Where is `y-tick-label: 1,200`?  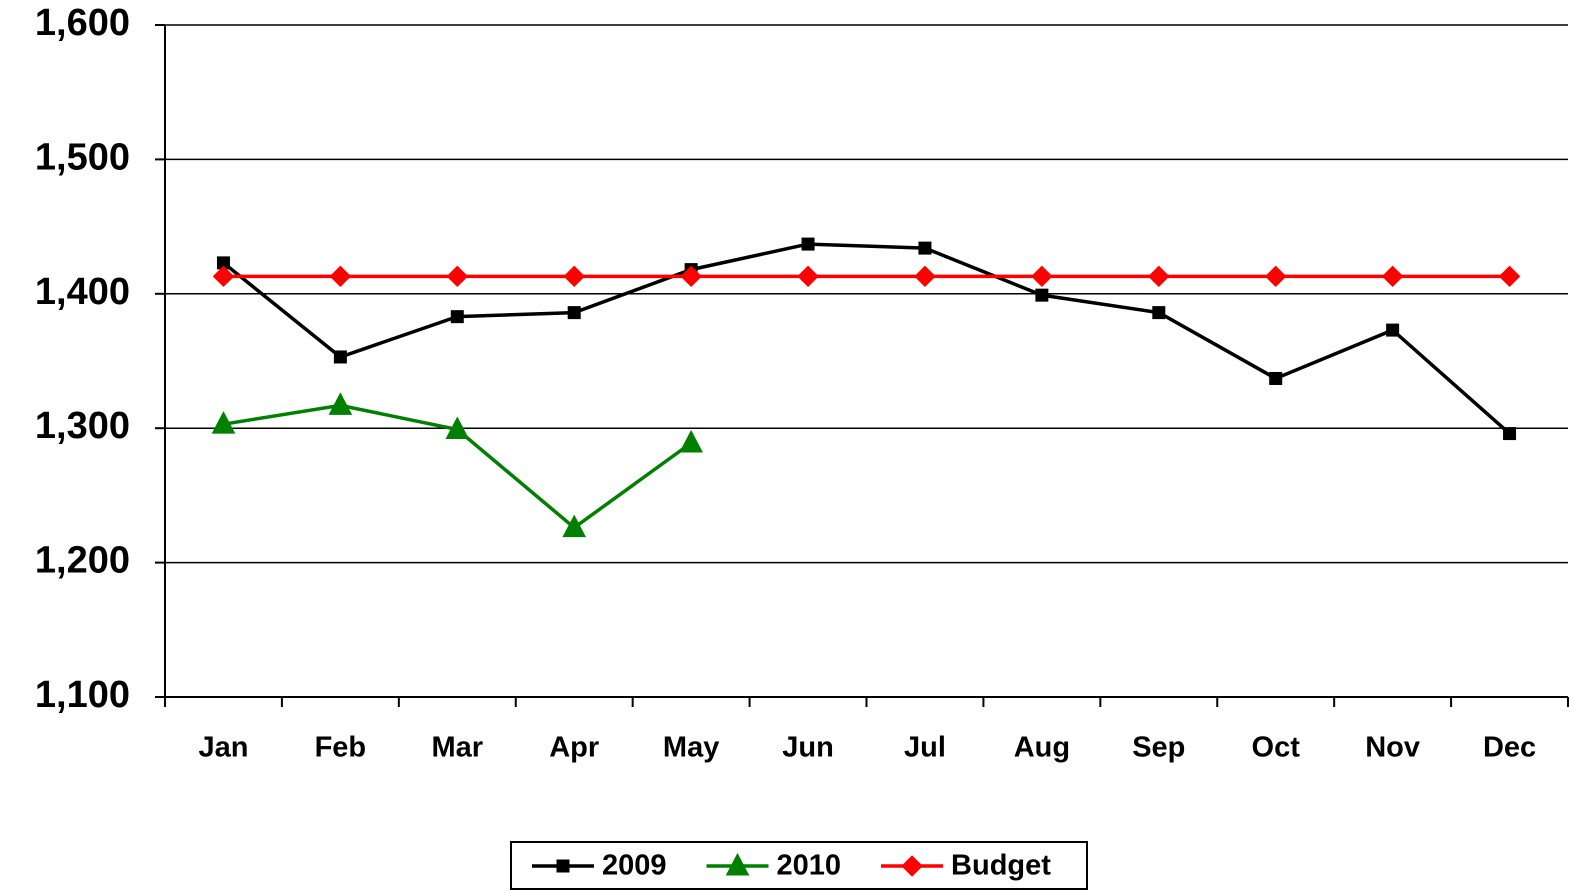
y-tick-label: 1,200 is located at coordinates (82, 561).